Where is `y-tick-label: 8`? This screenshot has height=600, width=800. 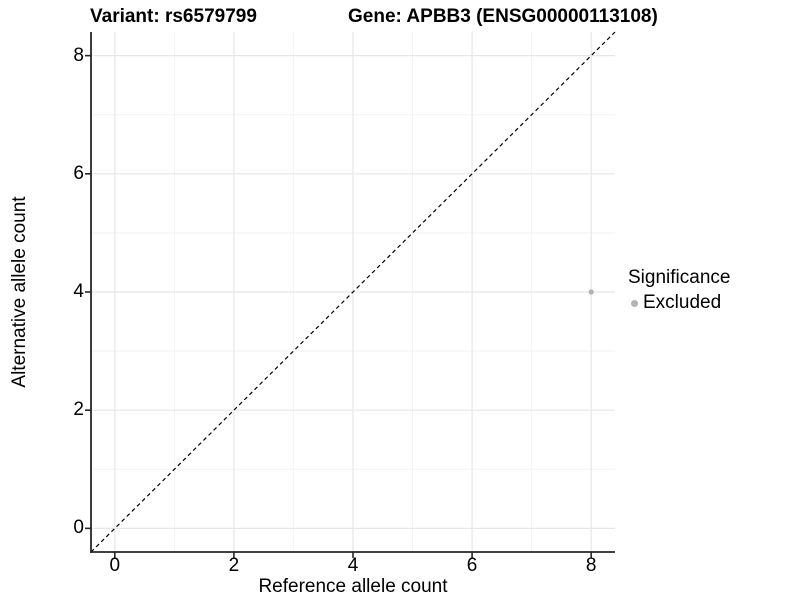 y-tick-label: 8 is located at coordinates (78, 55).